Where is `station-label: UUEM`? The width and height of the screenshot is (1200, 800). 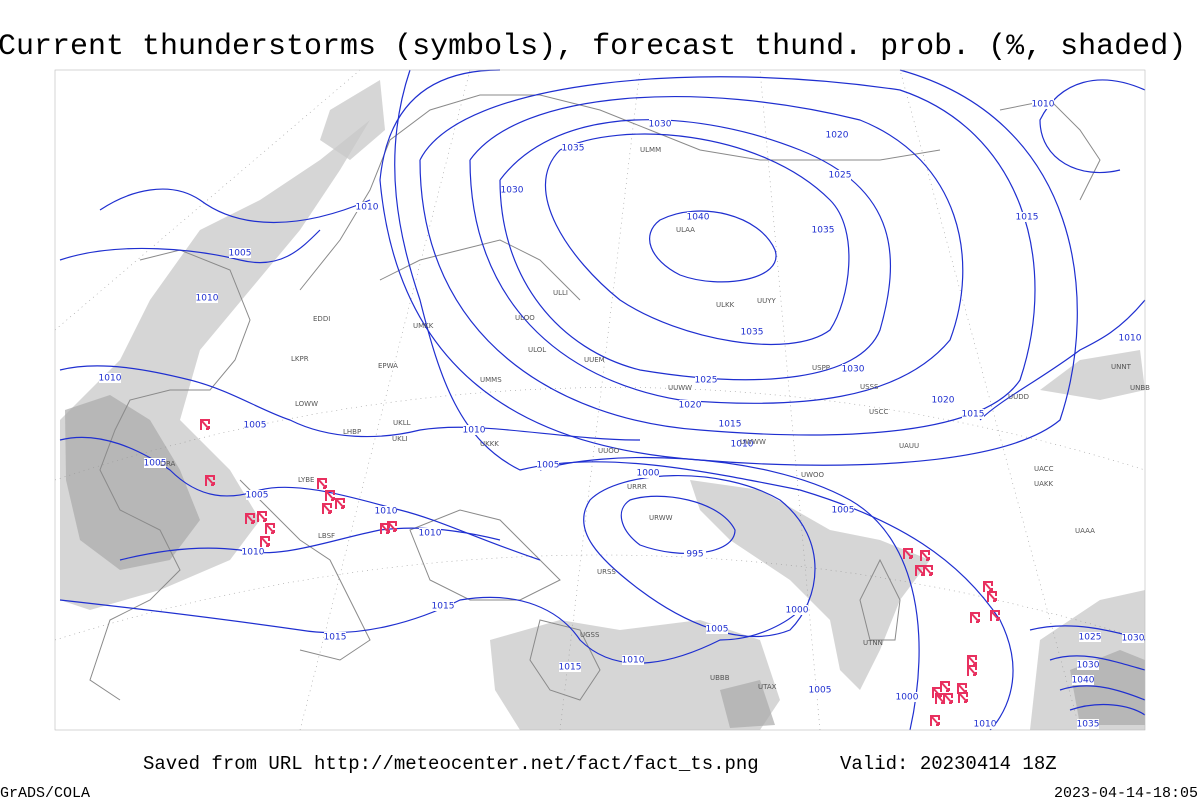
station-label: UUEM is located at coordinates (594, 360).